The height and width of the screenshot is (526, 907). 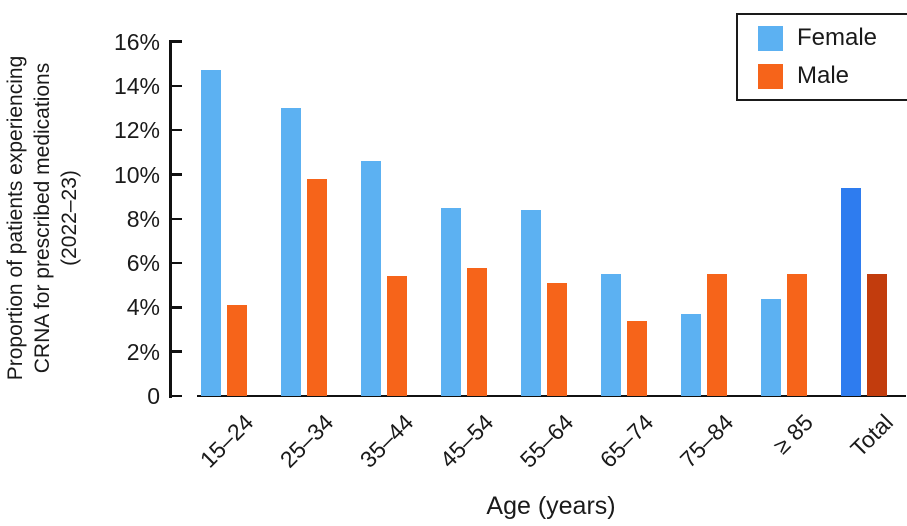 I want to click on male-legend-swatch, so click(x=770, y=76).